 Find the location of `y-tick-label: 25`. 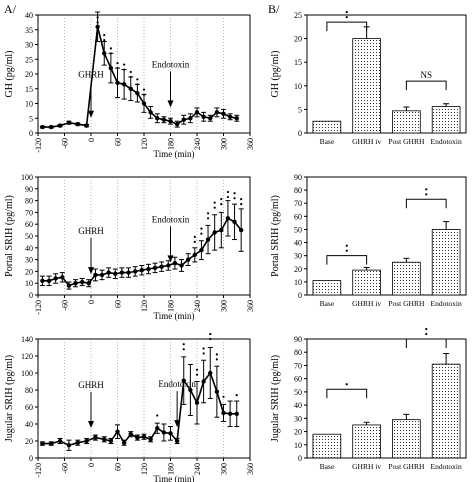

y-tick-label: 25 is located at coordinates (29, 59).